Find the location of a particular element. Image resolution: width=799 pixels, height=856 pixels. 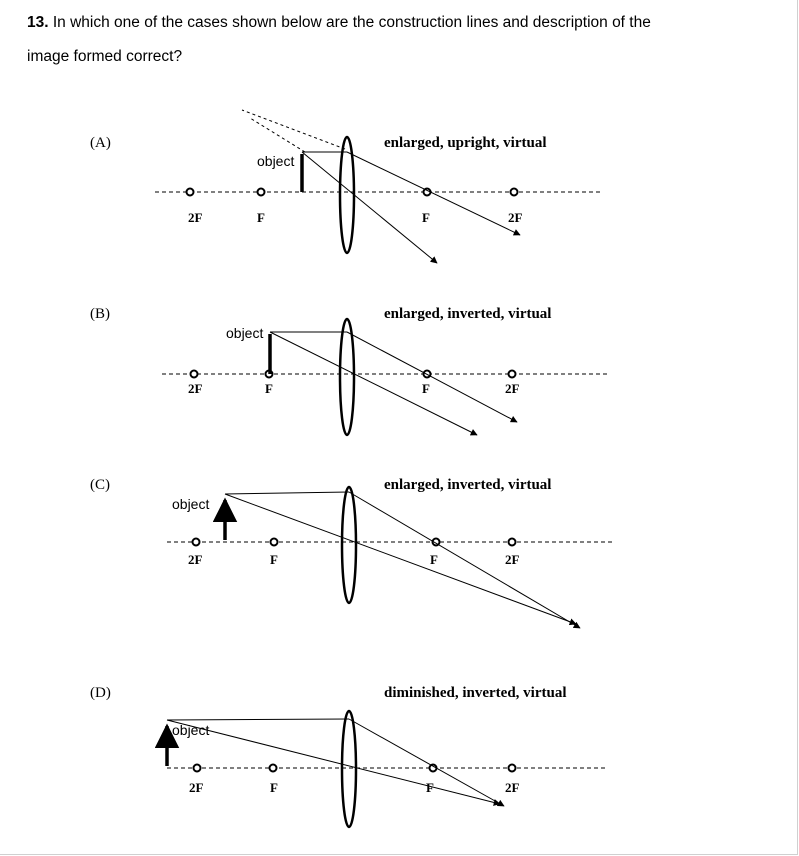

case-c-lens is located at coordinates (349, 545).